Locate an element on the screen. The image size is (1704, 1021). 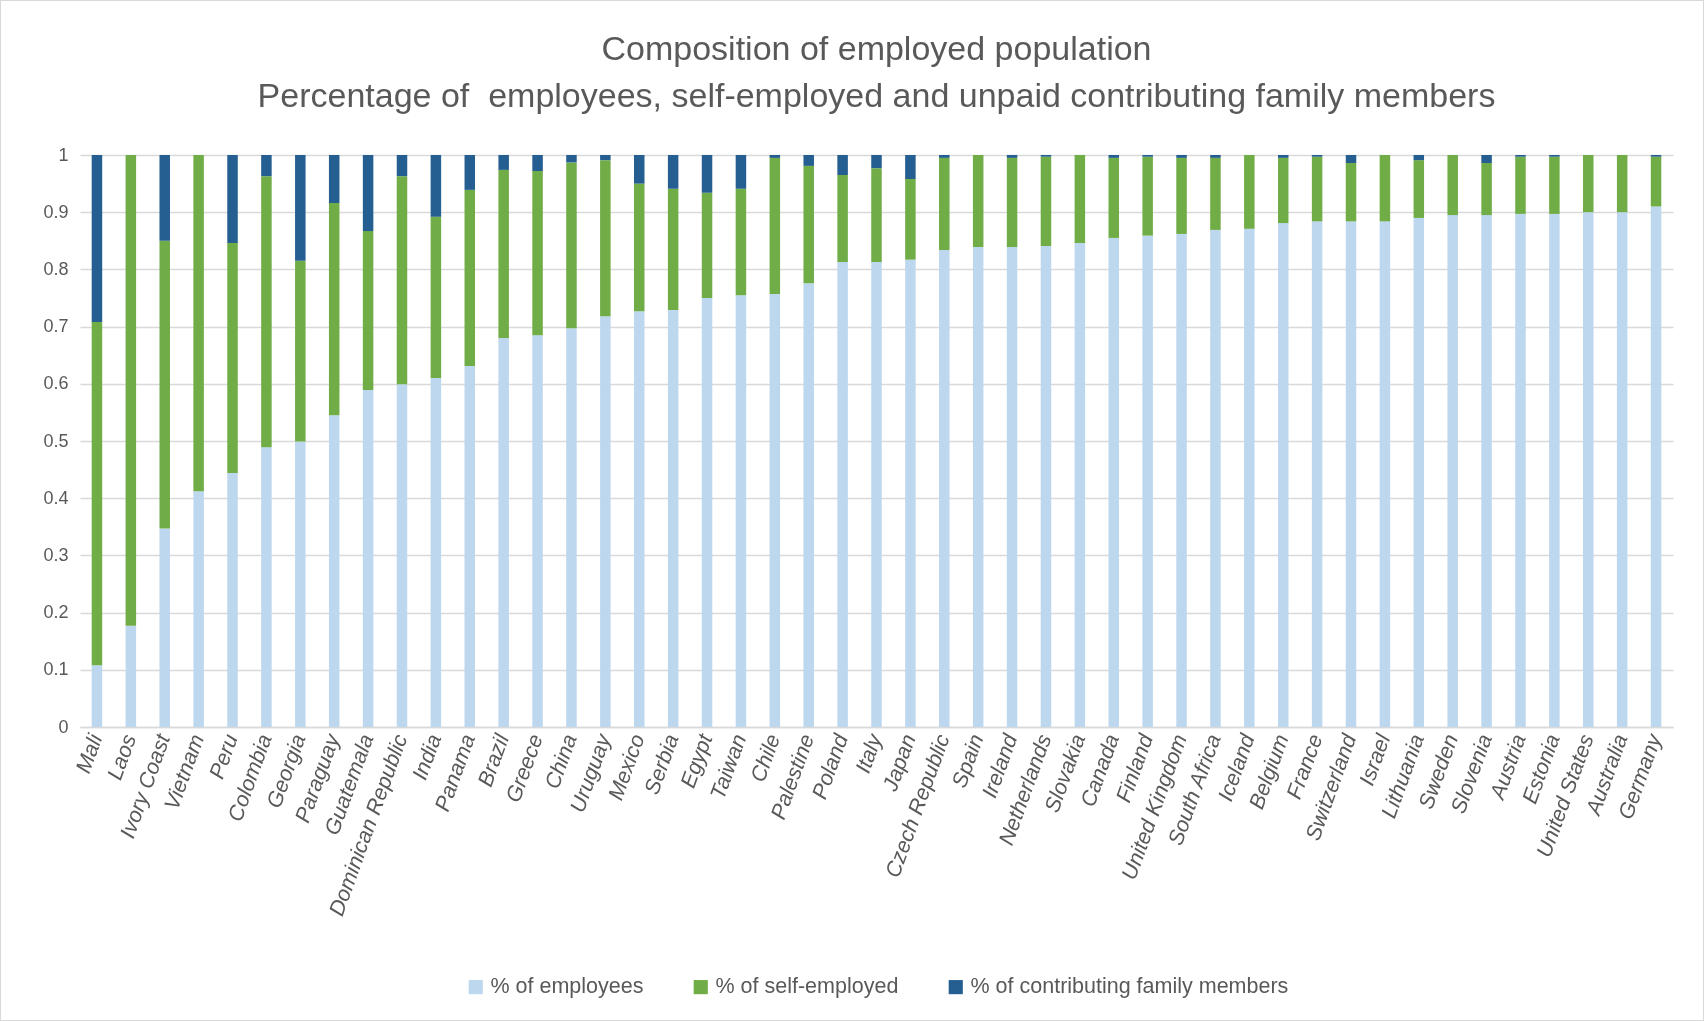
y-tick-label: 0.9 is located at coordinates (56, 211).